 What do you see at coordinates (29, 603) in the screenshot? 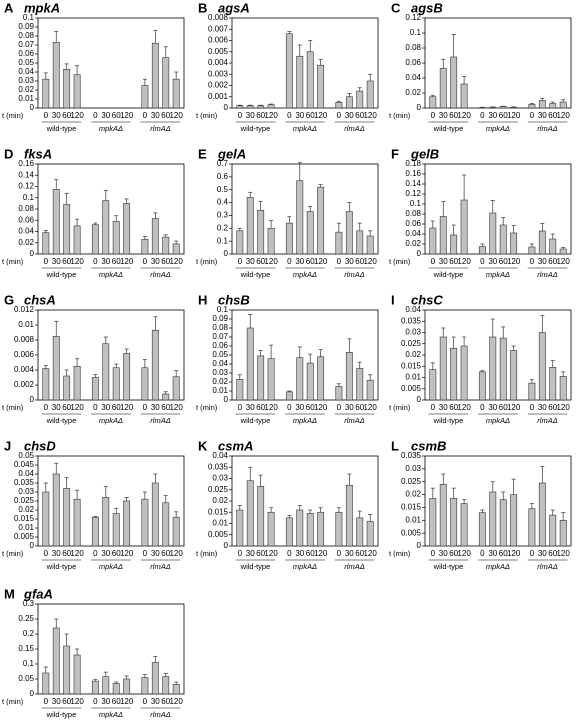
I see `y-tick-label: 0.3` at bounding box center [29, 603].